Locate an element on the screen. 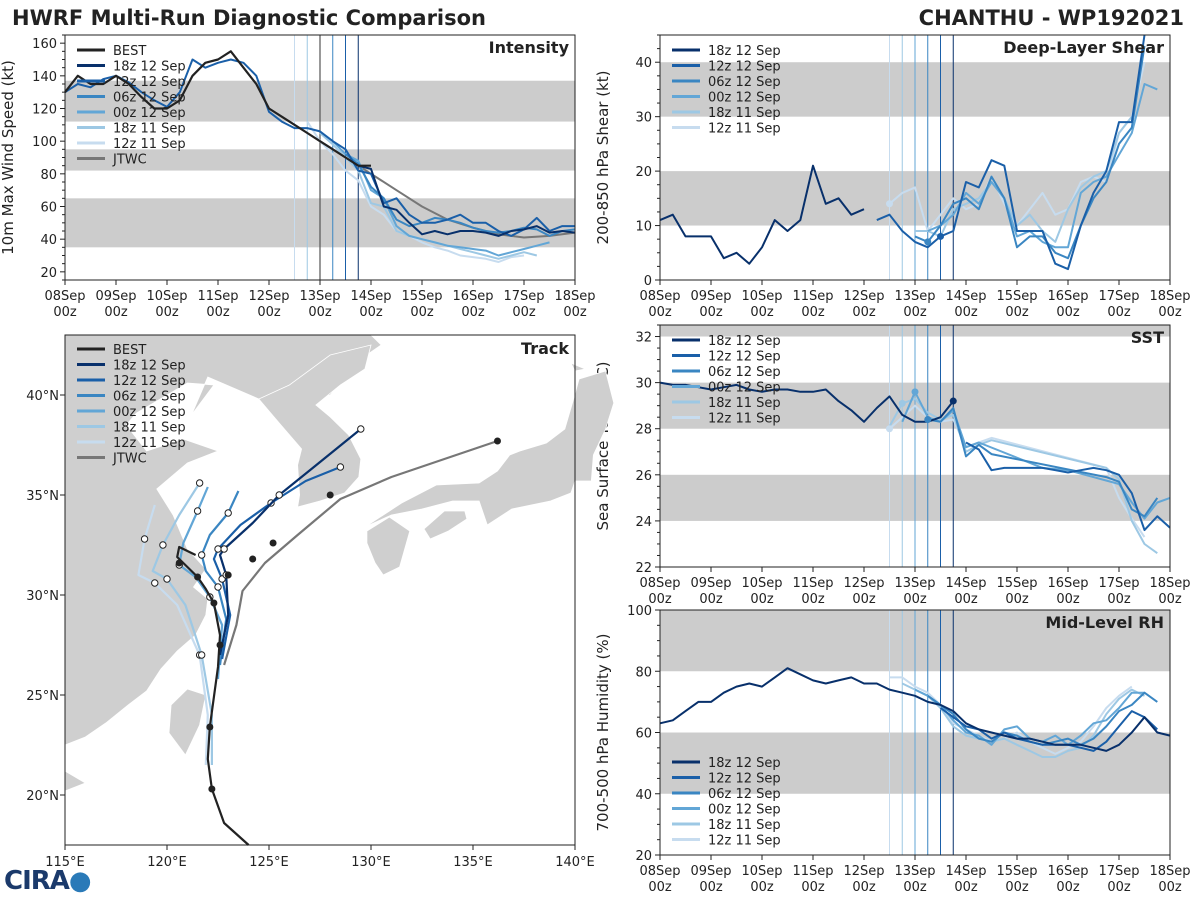 This screenshot has width=1200, height=900. x-tick-label: 12Sep is located at coordinates (863, 296).